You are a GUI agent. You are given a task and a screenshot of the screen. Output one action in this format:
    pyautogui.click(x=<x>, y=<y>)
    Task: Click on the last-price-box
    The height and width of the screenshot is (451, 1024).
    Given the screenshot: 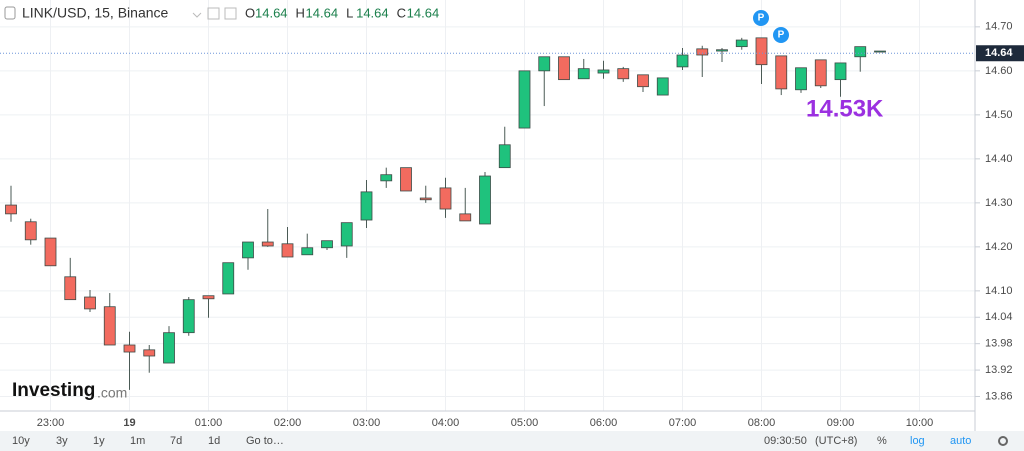 What is the action you would take?
    pyautogui.click(x=1000, y=53)
    